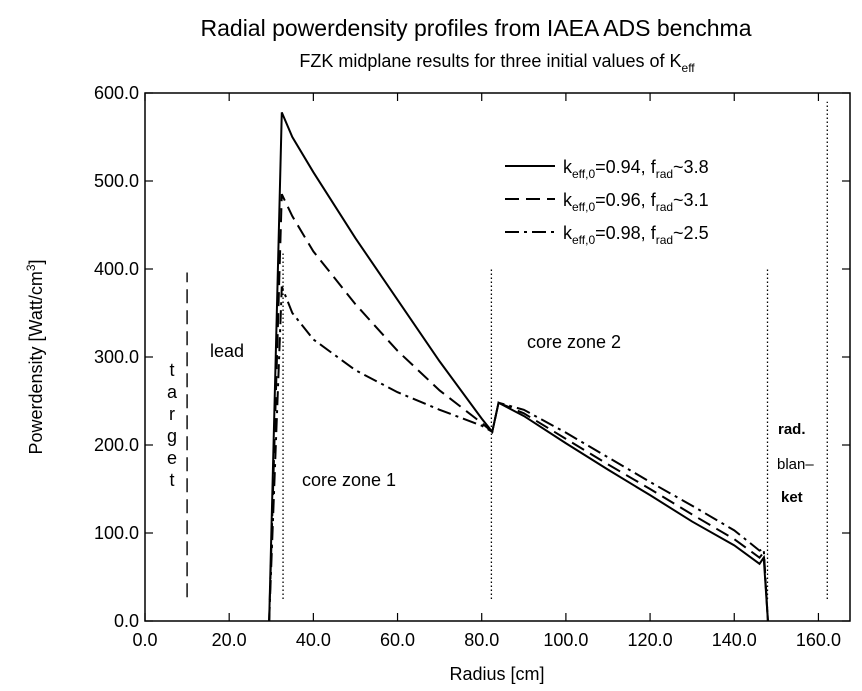 The width and height of the screenshot is (862, 691). Describe the element at coordinates (36, 362) in the screenshot. I see `y-label-text: Powerdensity [Watt/cm` at that location.